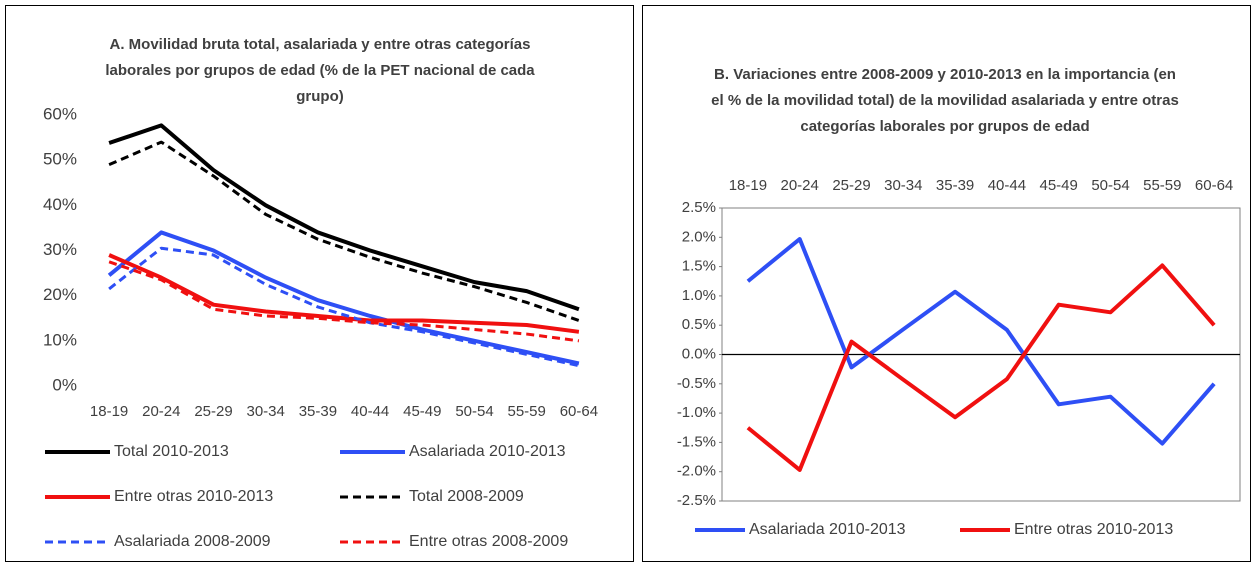 This screenshot has height=562, width=1251. What do you see at coordinates (696, 441) in the screenshot?
I see `y-tick-label: -1.5%` at bounding box center [696, 441].